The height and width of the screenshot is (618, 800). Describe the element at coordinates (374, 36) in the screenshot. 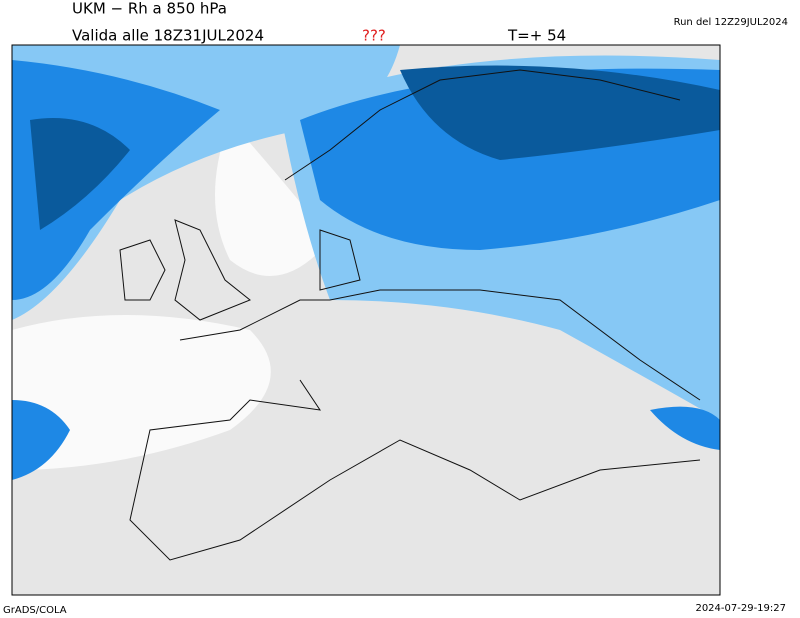

I see `flag: ???` at that location.